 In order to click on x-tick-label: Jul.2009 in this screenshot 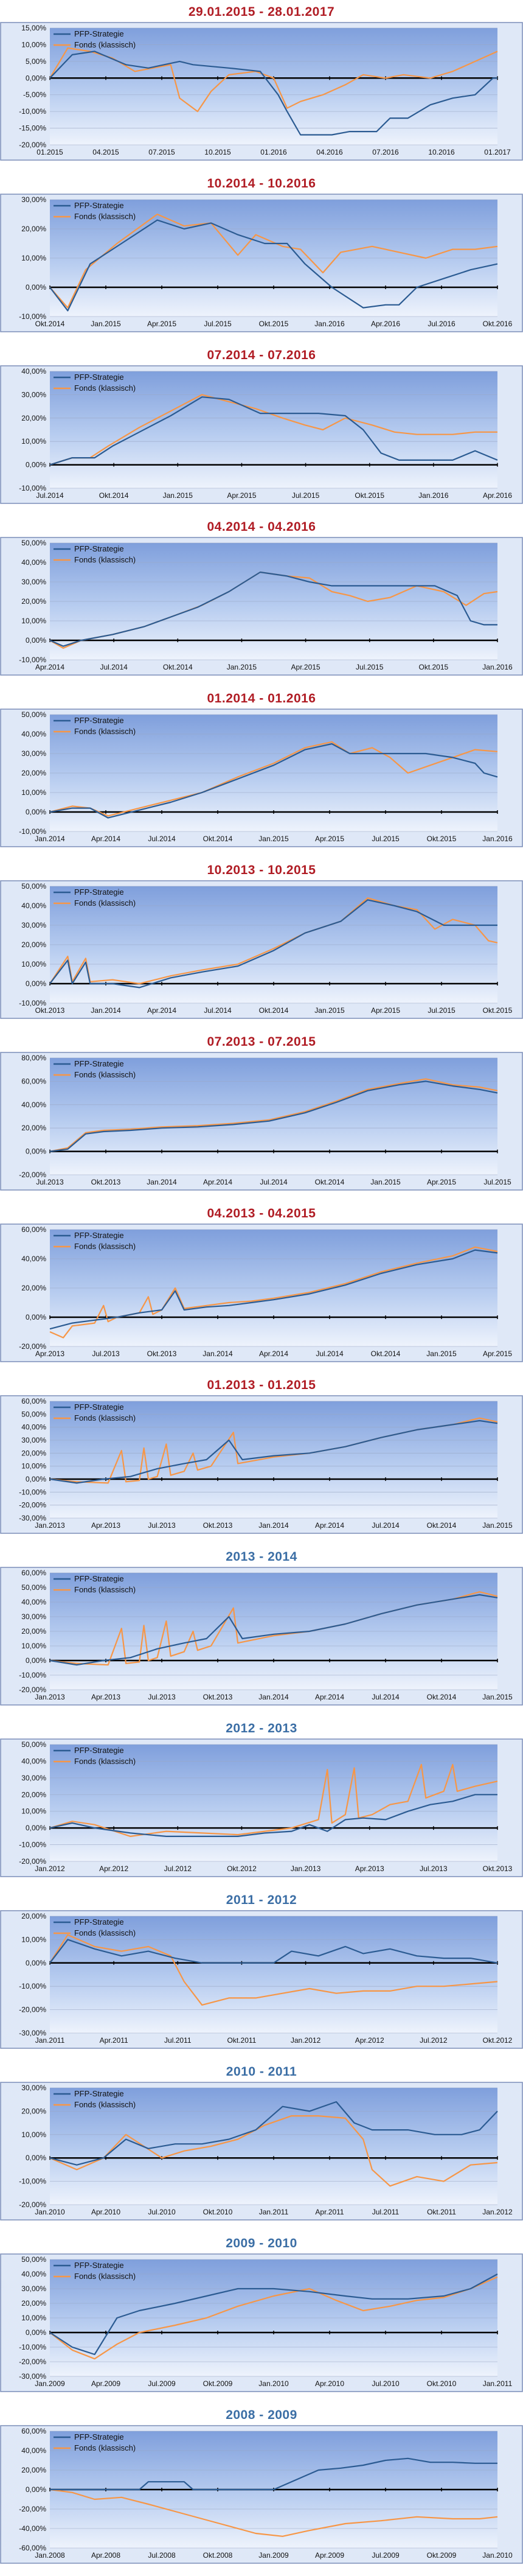, I will do `click(162, 2383)`.